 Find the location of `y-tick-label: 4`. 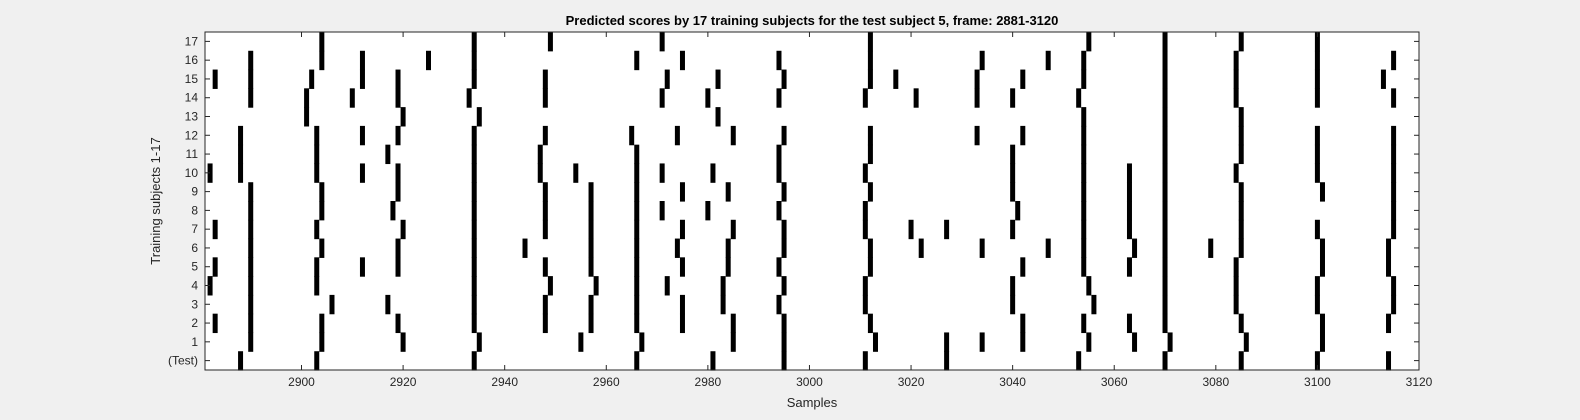

y-tick-label: 4 is located at coordinates (194, 286).